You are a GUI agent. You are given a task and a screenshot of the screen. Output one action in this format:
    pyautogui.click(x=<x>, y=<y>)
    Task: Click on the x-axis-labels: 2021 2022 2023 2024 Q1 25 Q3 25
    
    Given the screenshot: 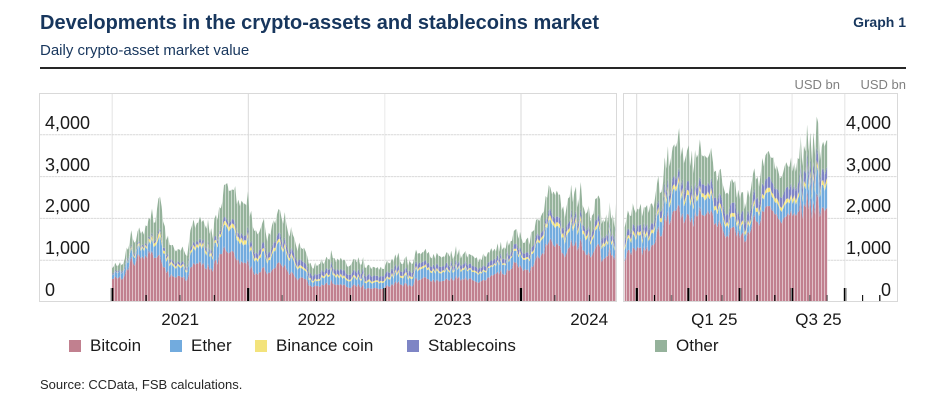 What is the action you would take?
    pyautogui.click(x=463, y=321)
    